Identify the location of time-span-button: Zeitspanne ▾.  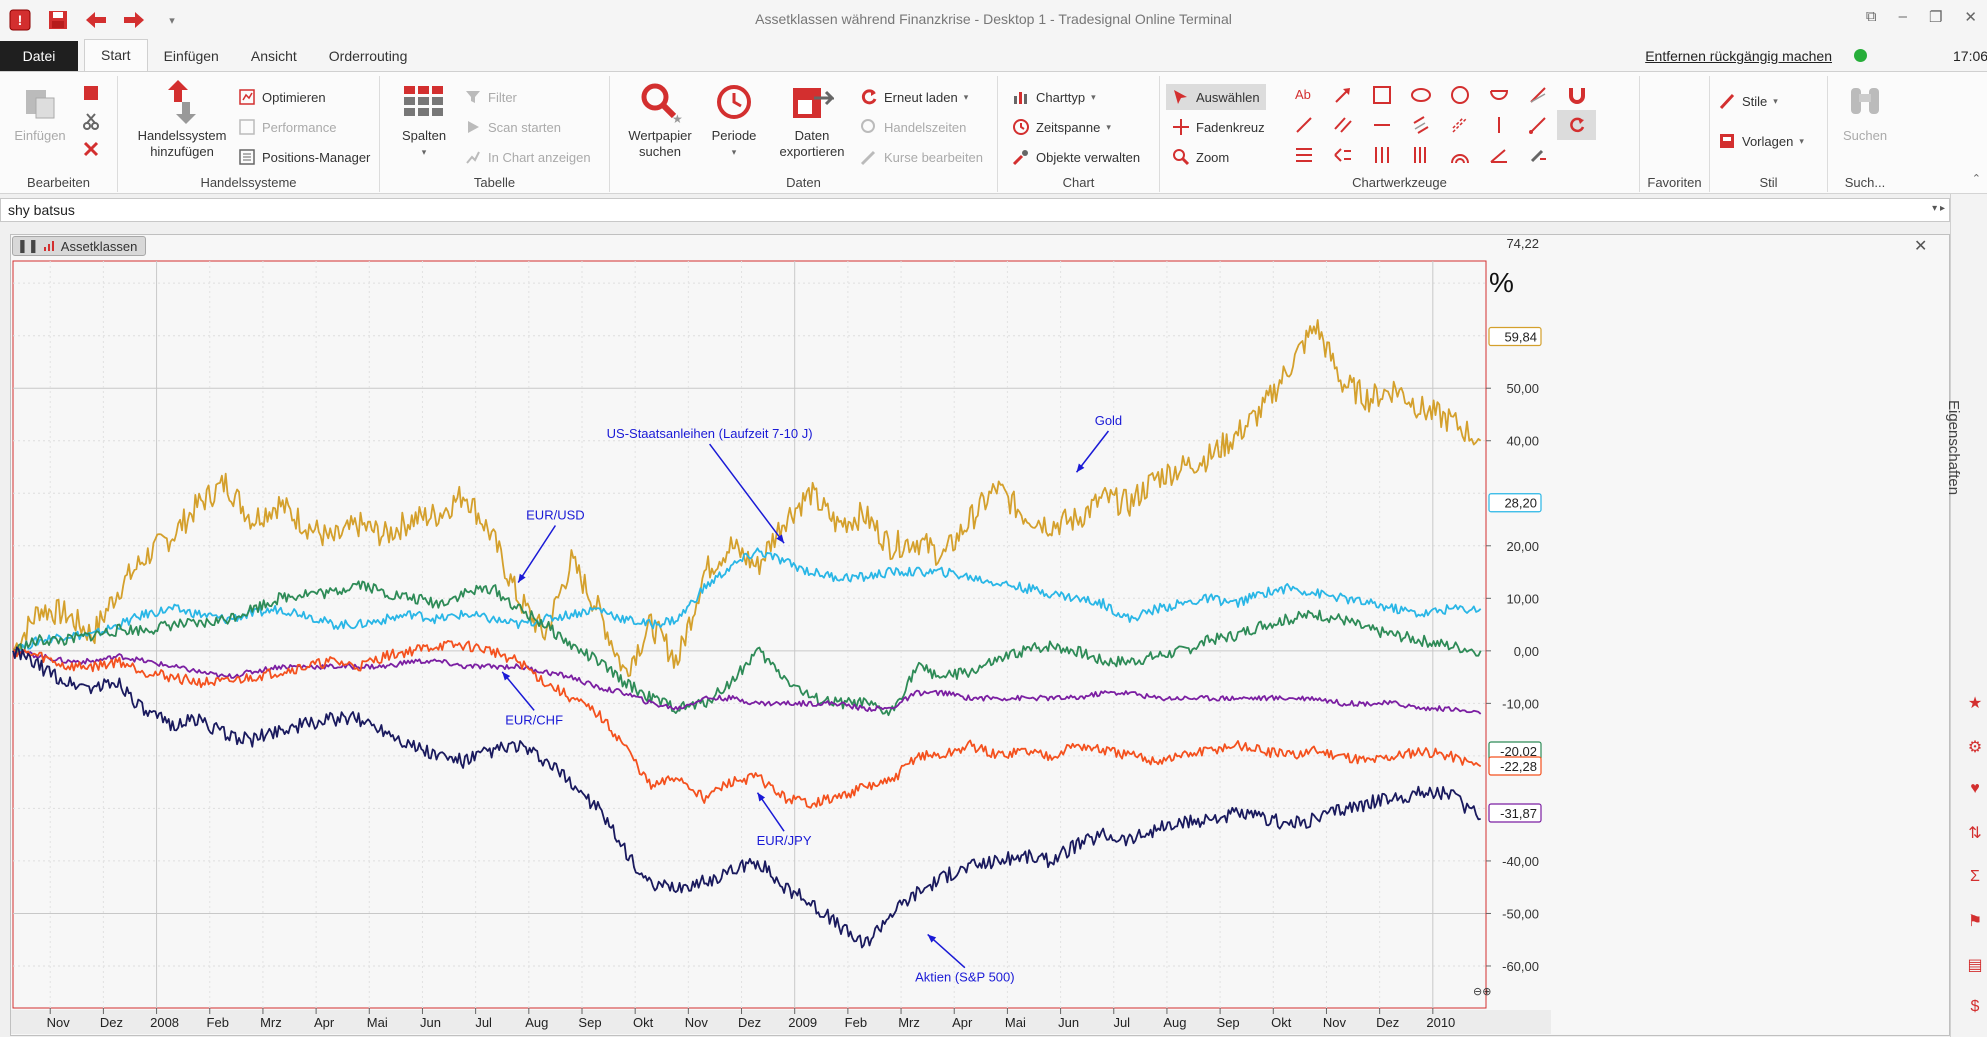
(1061, 127).